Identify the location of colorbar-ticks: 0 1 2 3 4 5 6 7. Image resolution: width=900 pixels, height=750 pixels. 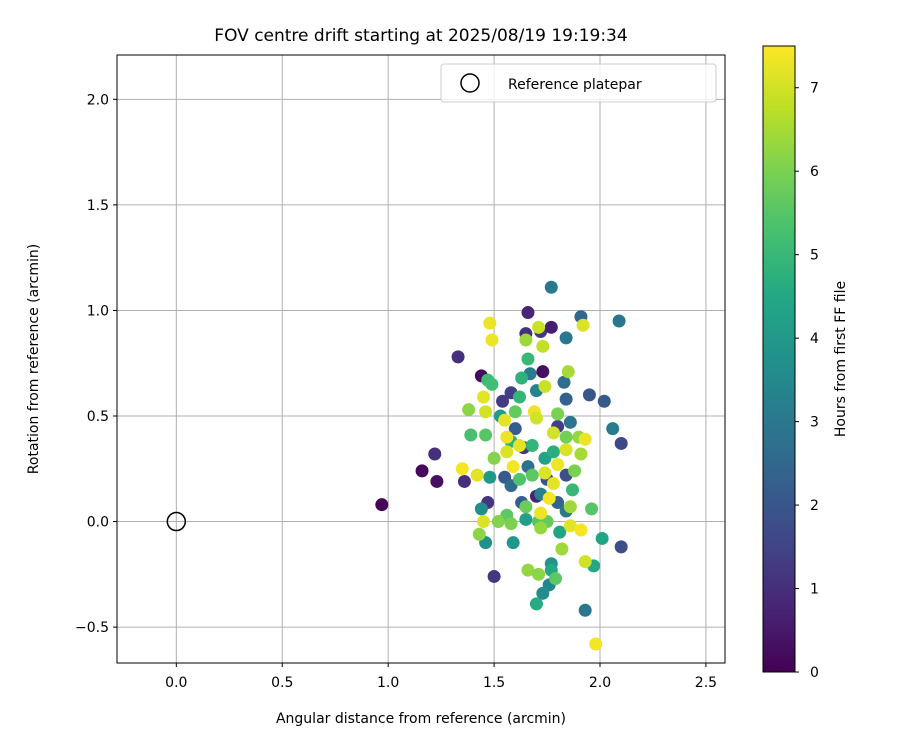
(807, 381).